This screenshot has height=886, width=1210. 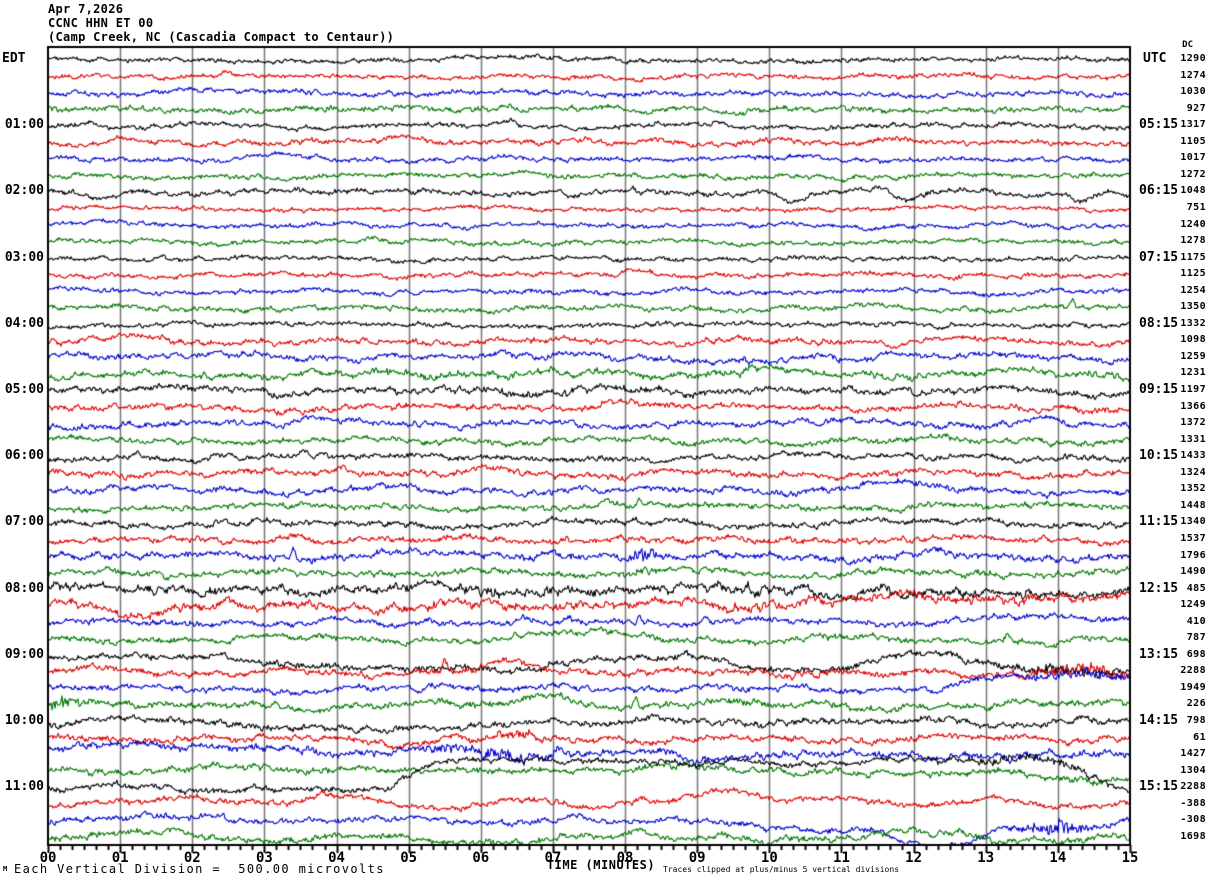 What do you see at coordinates (1193, 356) in the screenshot?
I see `dc-value: 1259` at bounding box center [1193, 356].